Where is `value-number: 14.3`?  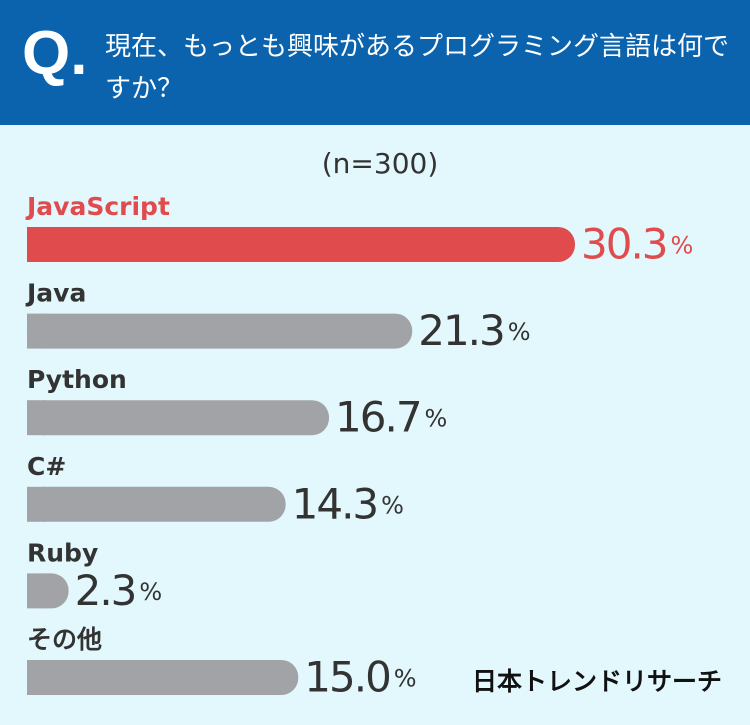
value-number: 14.3 is located at coordinates (335, 503).